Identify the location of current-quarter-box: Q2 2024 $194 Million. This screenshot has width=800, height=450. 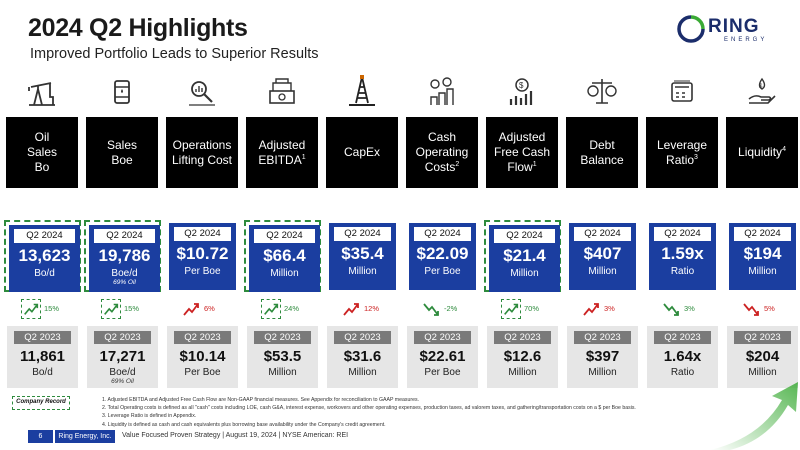
(762, 256).